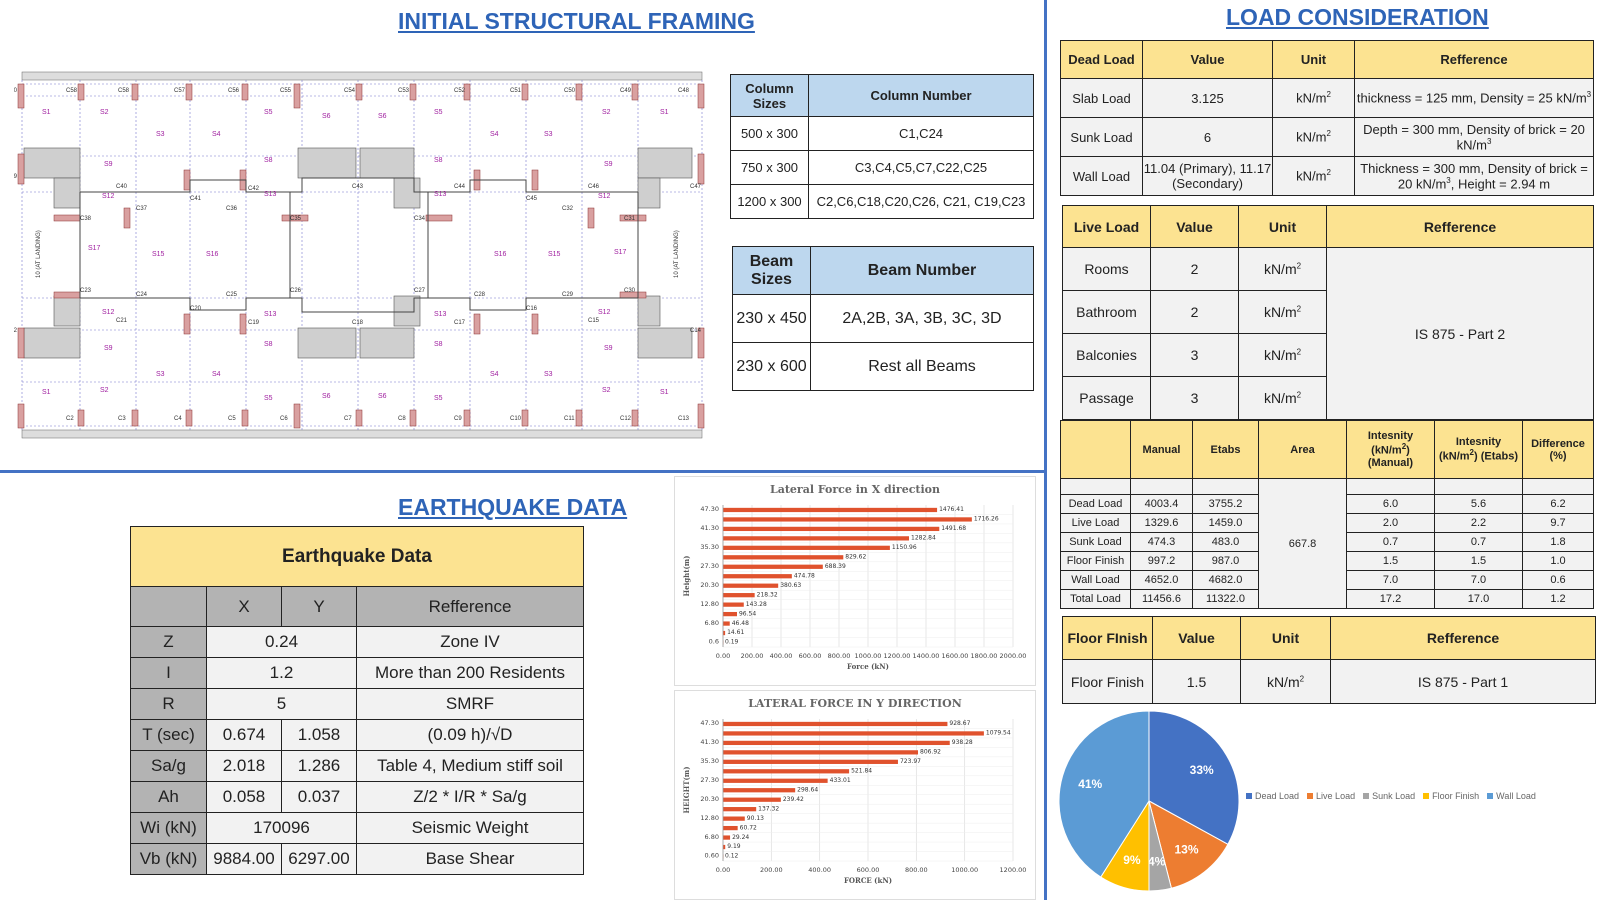  Describe the element at coordinates (1096, 599) in the screenshot. I see `cmp-name-cell: Total Load` at that location.